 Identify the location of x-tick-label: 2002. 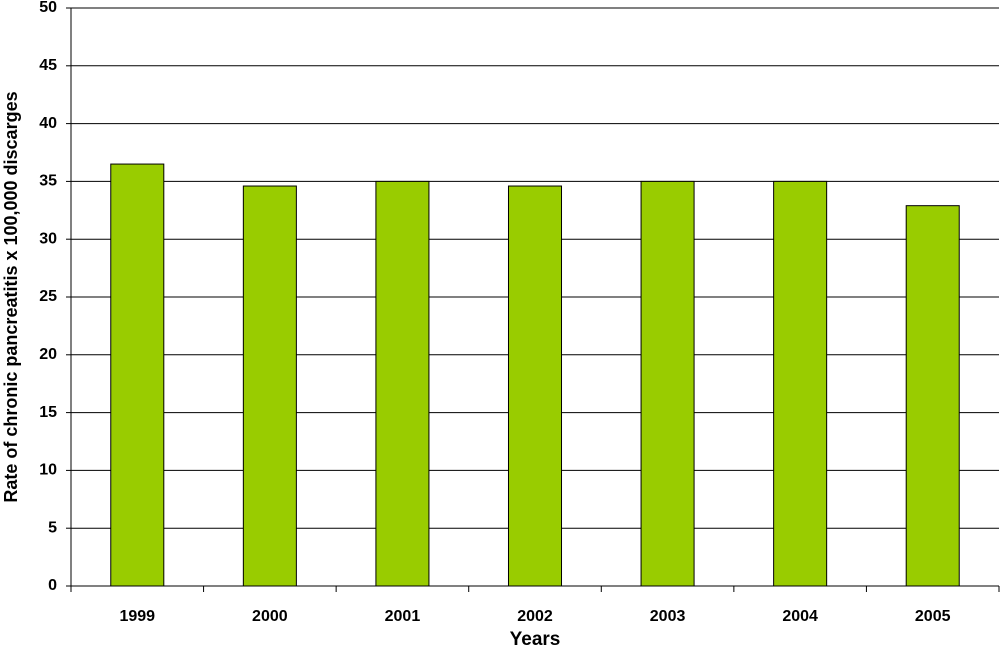
(535, 616).